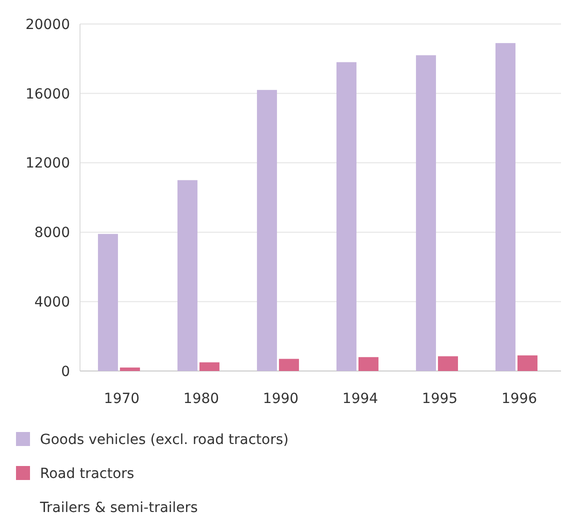 The image size is (569, 521). What do you see at coordinates (118, 508) in the screenshot?
I see `text: Trailers & semi-trailers` at bounding box center [118, 508].